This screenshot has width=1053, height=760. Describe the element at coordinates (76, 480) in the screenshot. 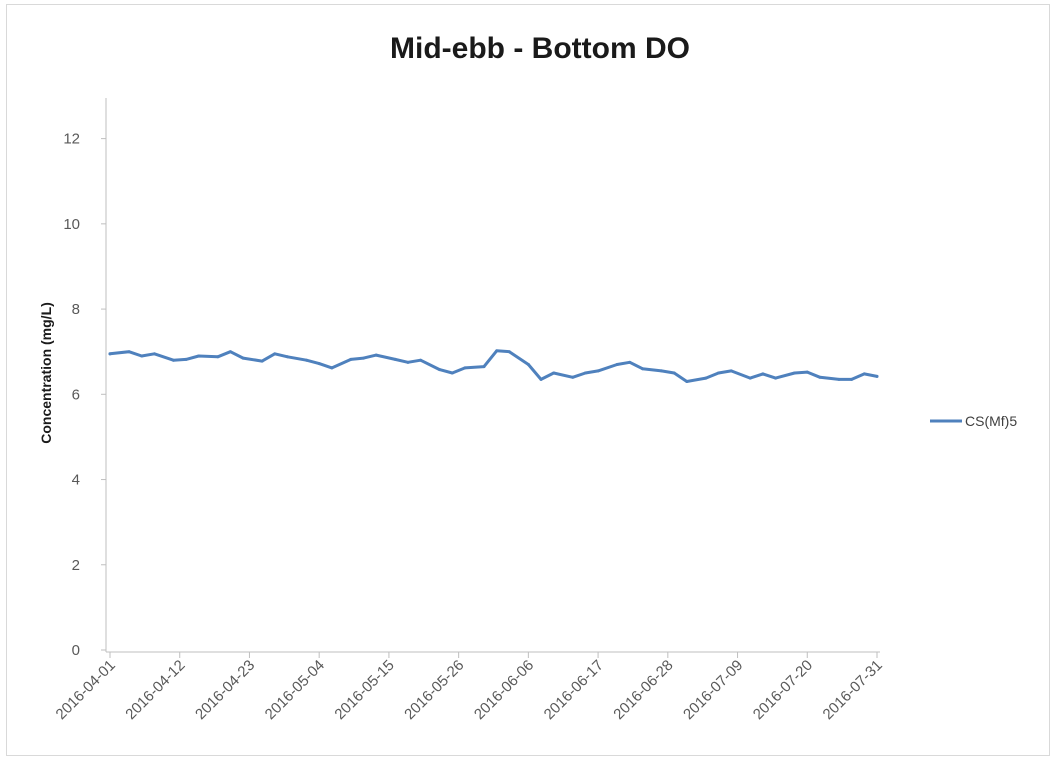

I see `y-tick-label: 4` at that location.